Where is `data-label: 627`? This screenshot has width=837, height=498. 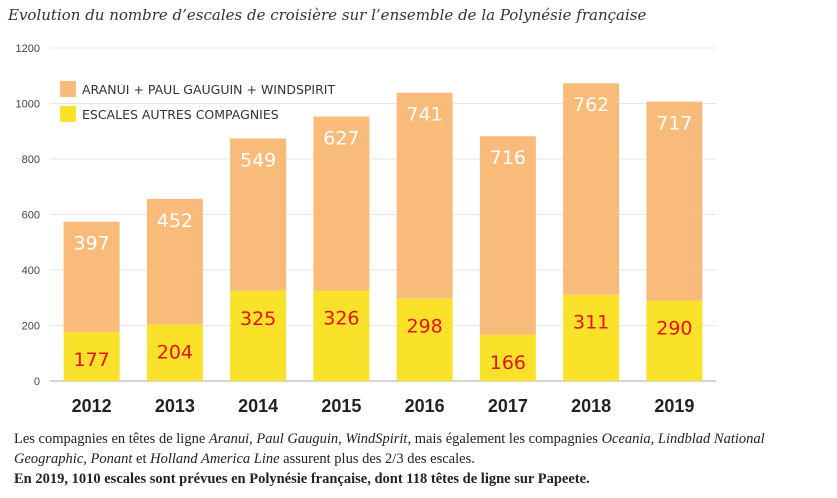
data-label: 627 is located at coordinates (341, 139).